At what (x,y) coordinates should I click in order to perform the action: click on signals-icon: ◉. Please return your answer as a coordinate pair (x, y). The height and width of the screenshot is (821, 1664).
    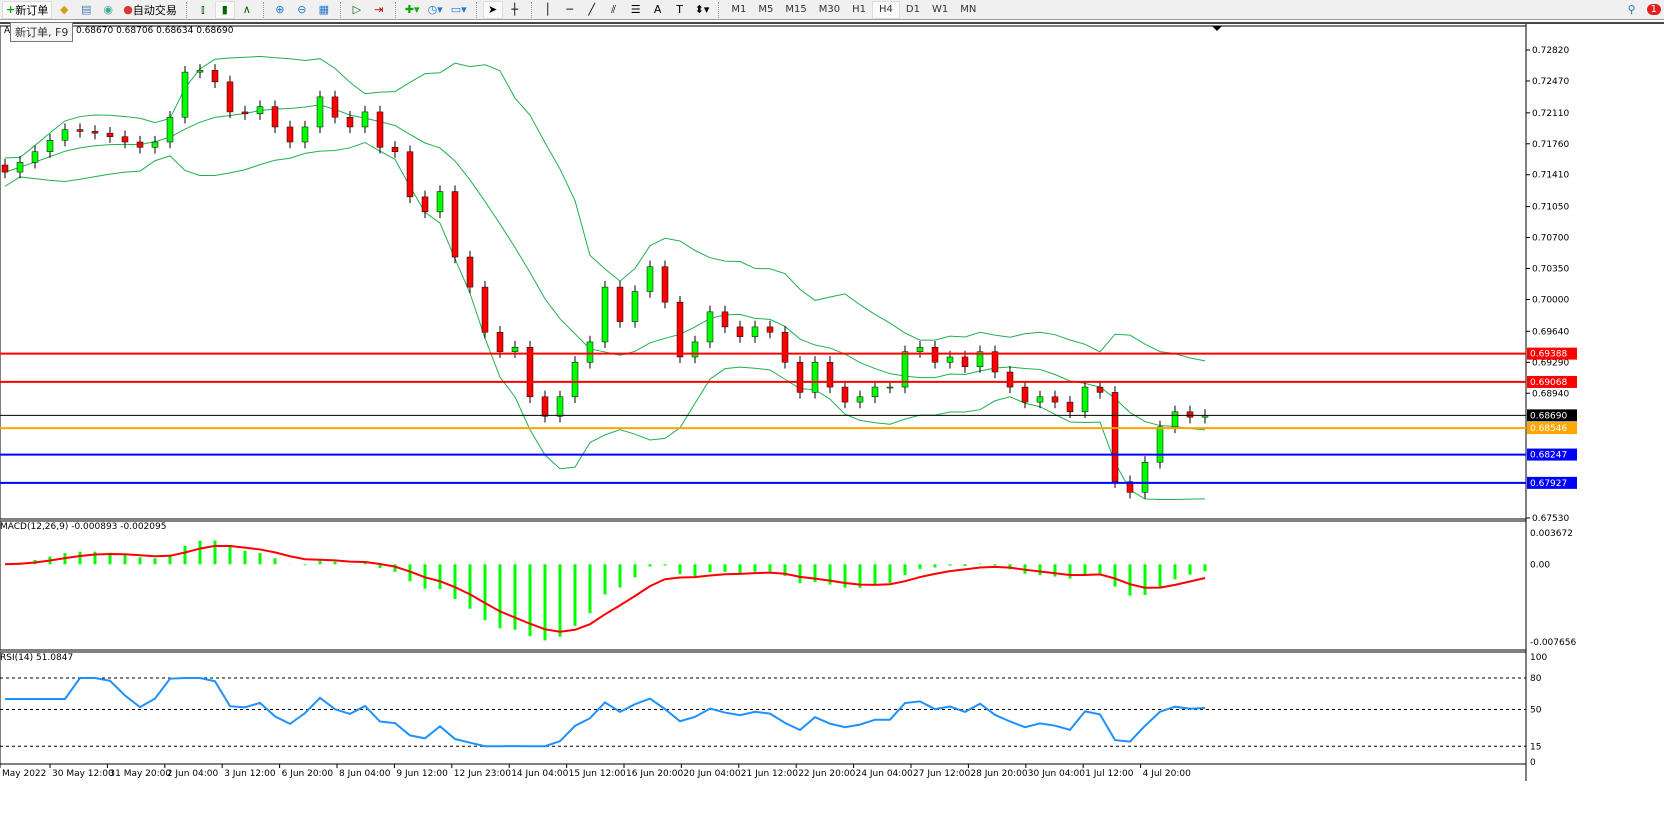
    Looking at the image, I should click on (108, 9).